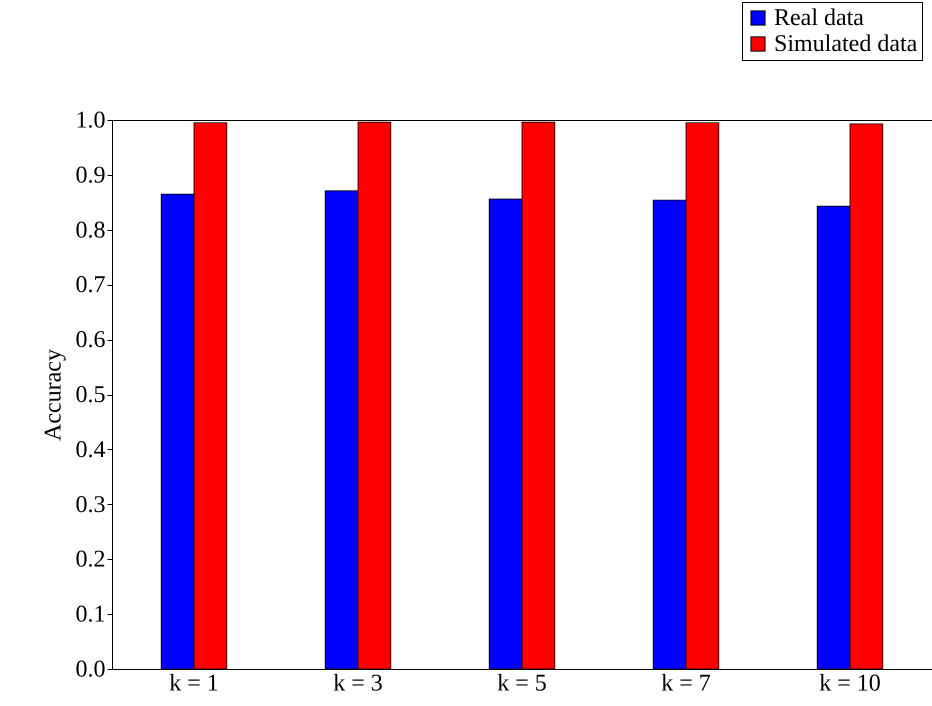 Image resolution: width=932 pixels, height=706 pixels. I want to click on legend-label: Simulated data, so click(846, 44).